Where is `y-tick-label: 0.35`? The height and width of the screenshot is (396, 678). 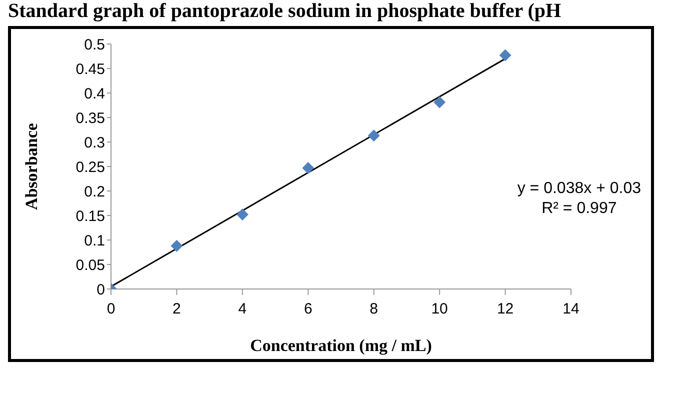 y-tick-label: 0.35 is located at coordinates (90, 118).